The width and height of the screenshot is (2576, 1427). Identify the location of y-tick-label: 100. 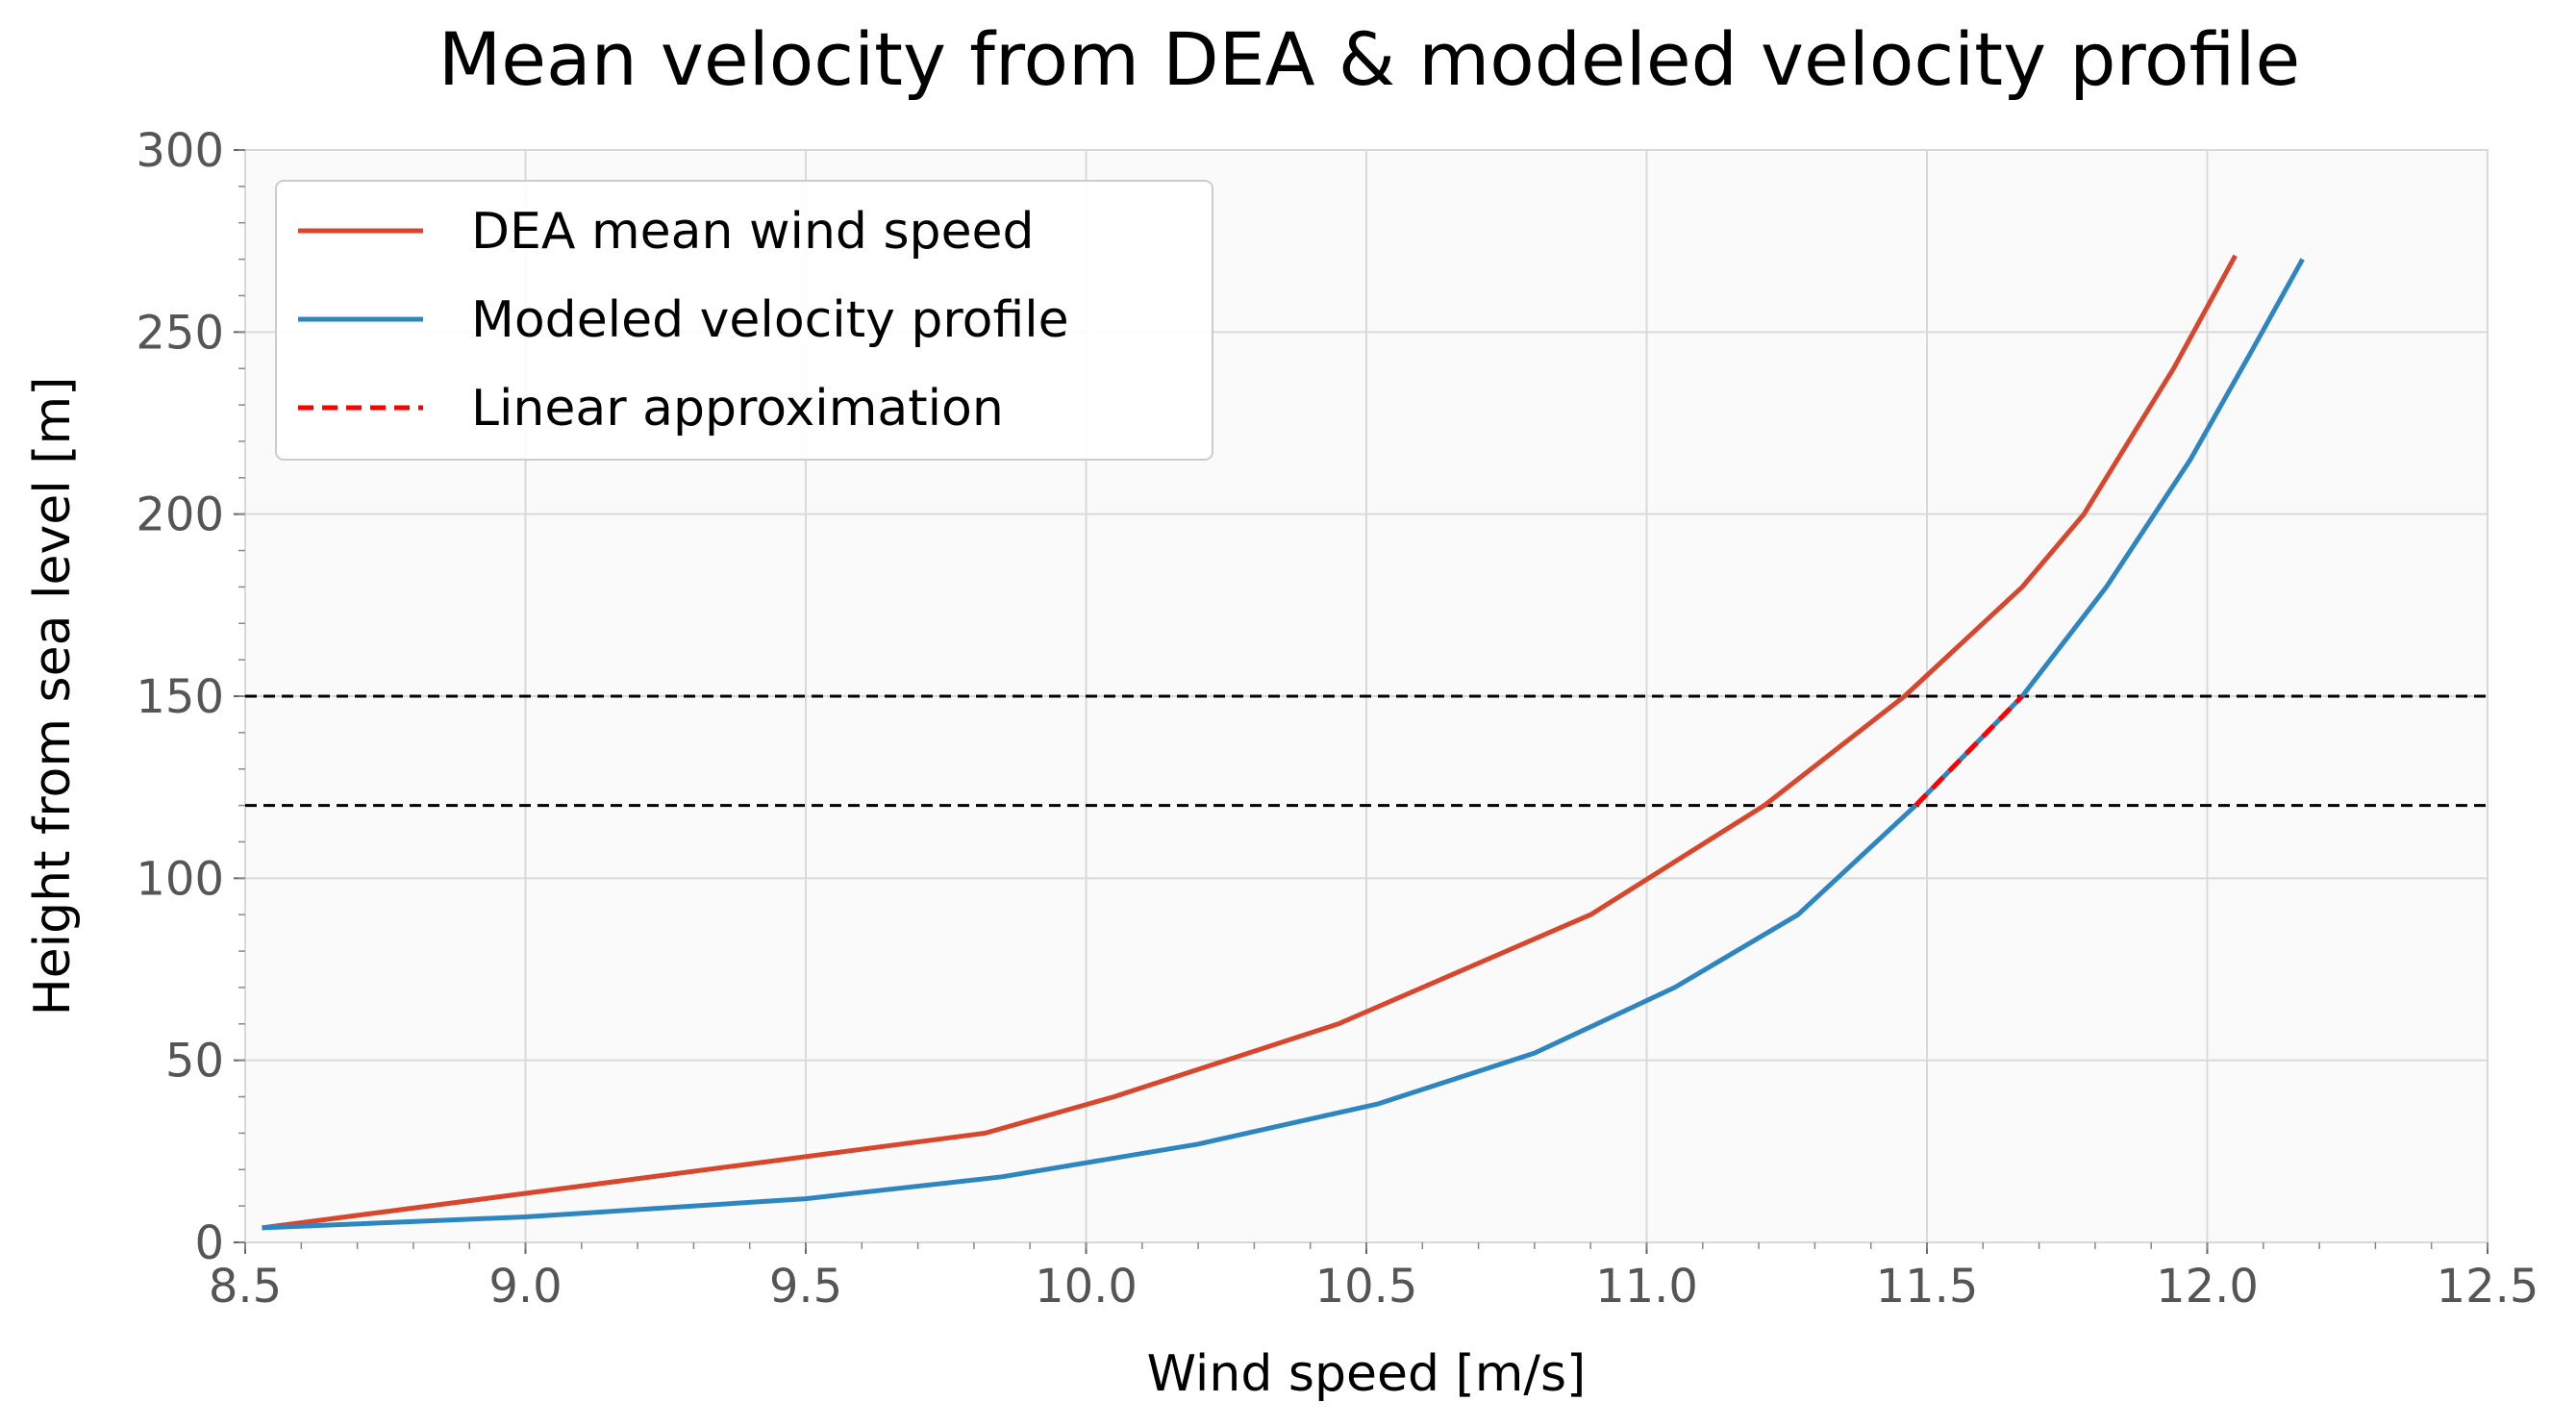
(180, 879).